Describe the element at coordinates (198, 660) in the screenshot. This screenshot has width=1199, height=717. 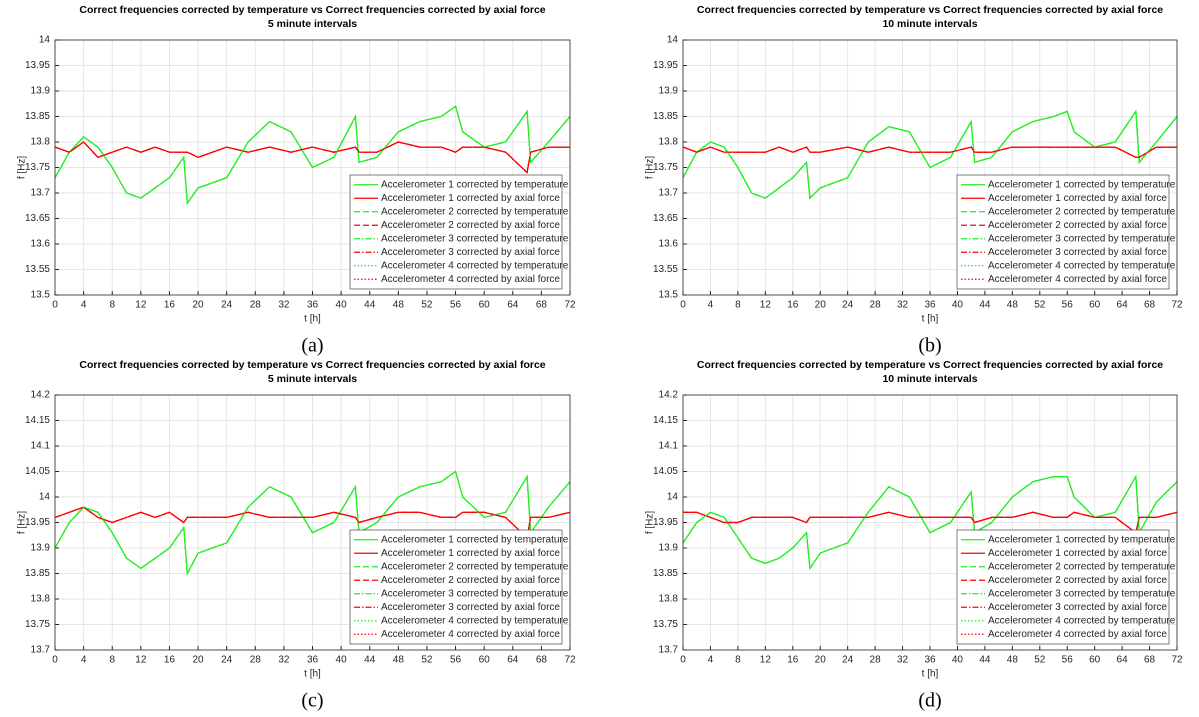
I see `x-tick-label: 20` at that location.